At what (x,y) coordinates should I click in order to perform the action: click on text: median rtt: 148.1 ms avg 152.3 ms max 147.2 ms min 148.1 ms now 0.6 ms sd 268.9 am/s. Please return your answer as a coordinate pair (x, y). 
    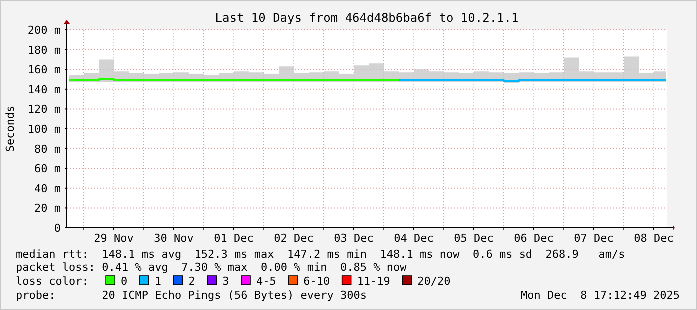
    Looking at the image, I should click on (321, 254).